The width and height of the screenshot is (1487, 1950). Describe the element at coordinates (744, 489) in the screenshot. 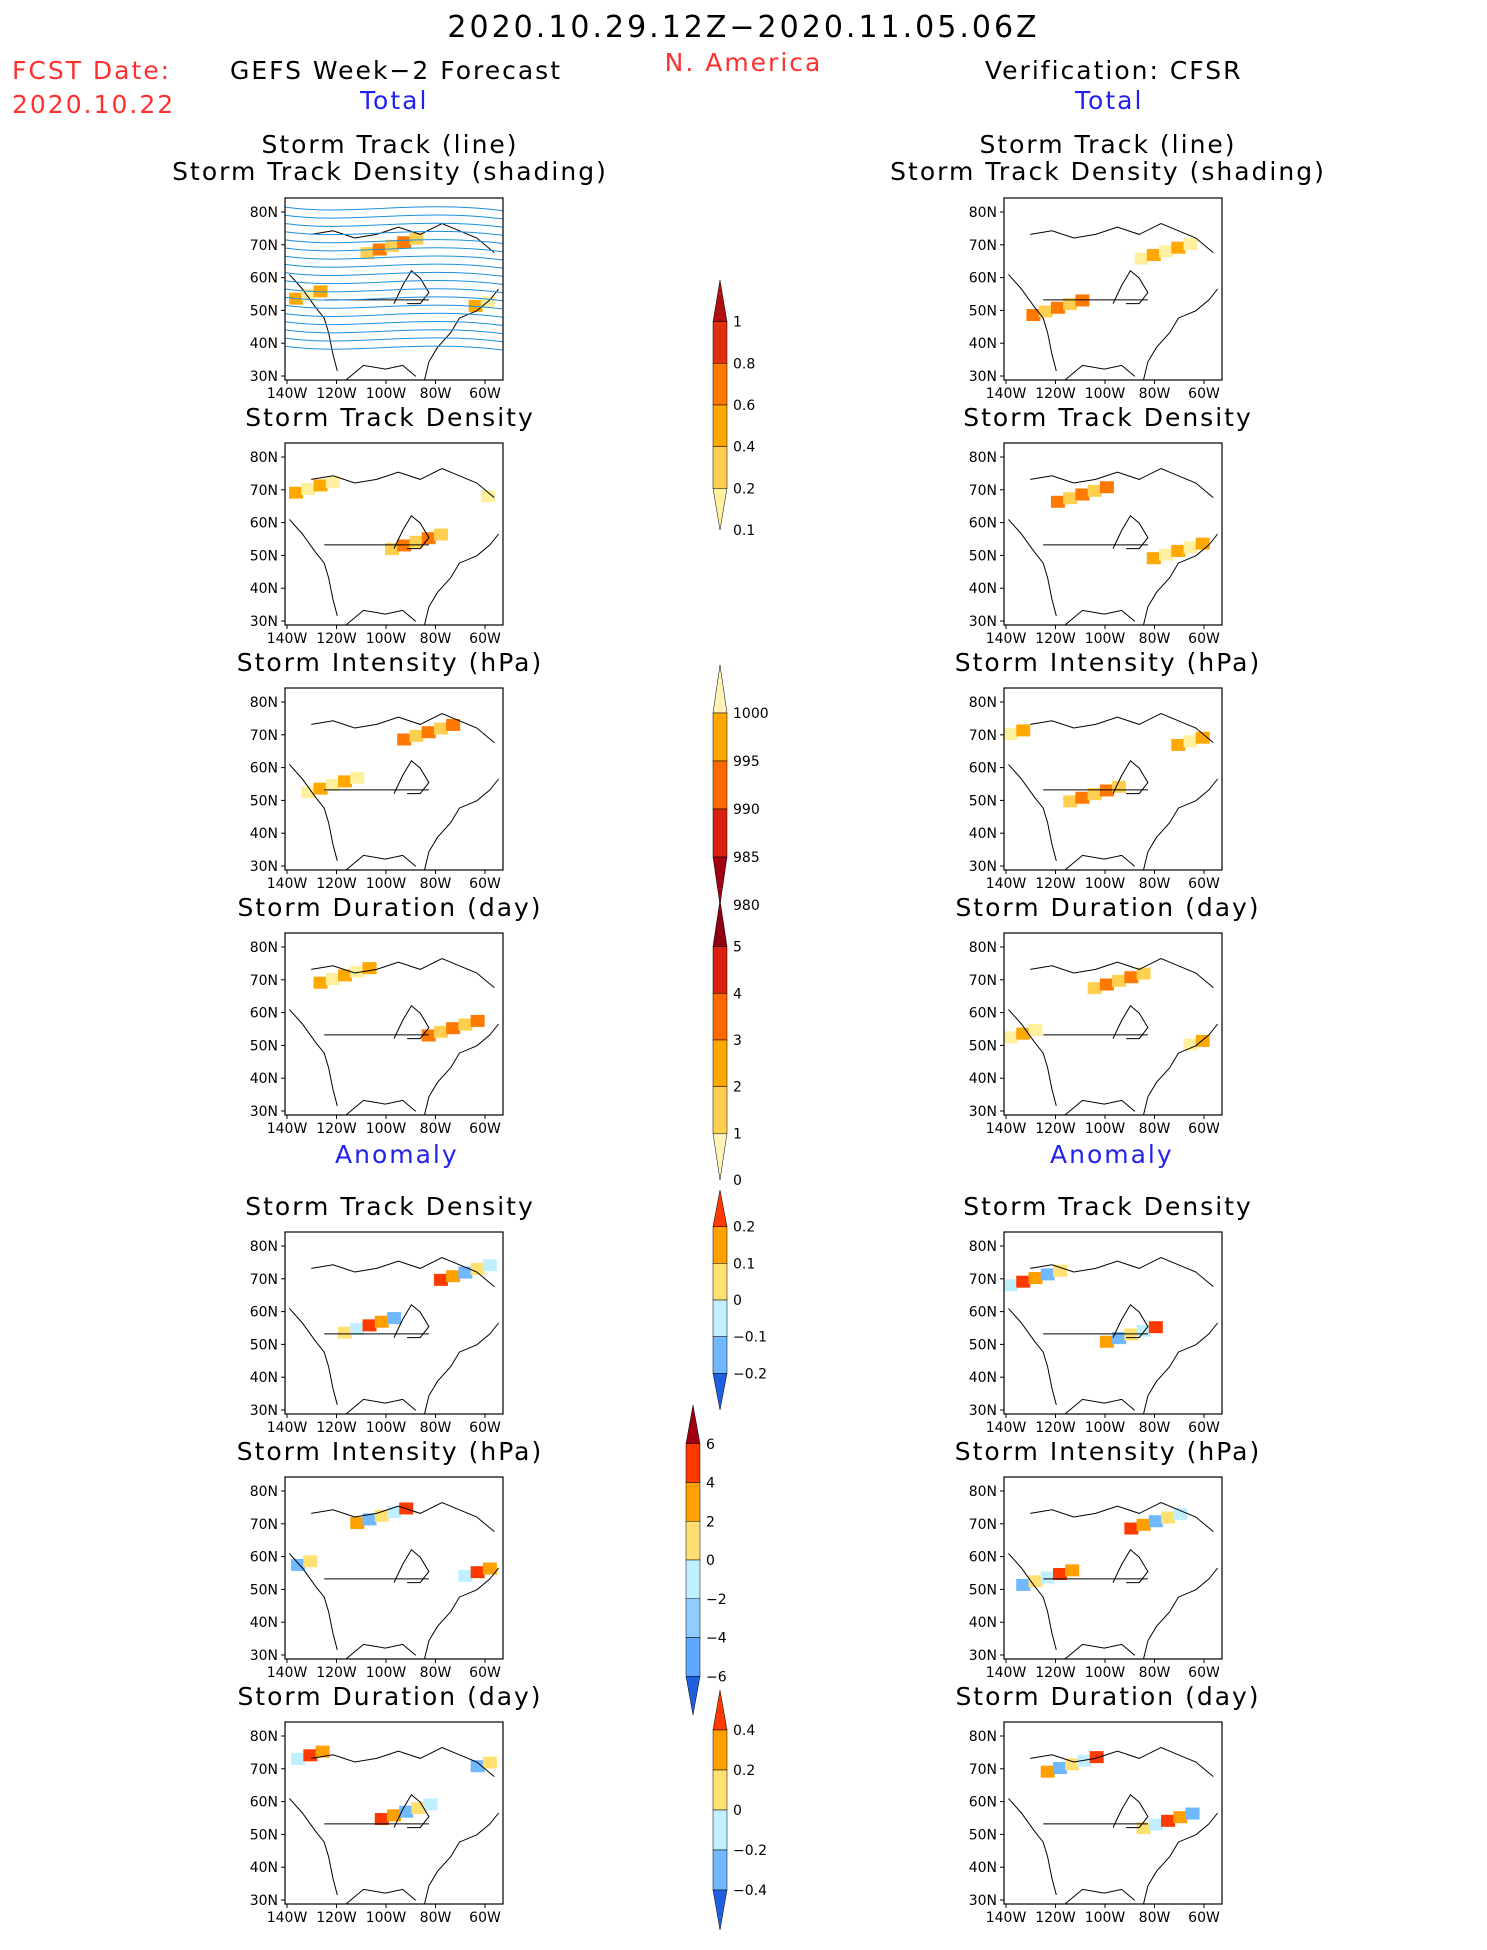

I see `colorbar-label: 0.2` at that location.